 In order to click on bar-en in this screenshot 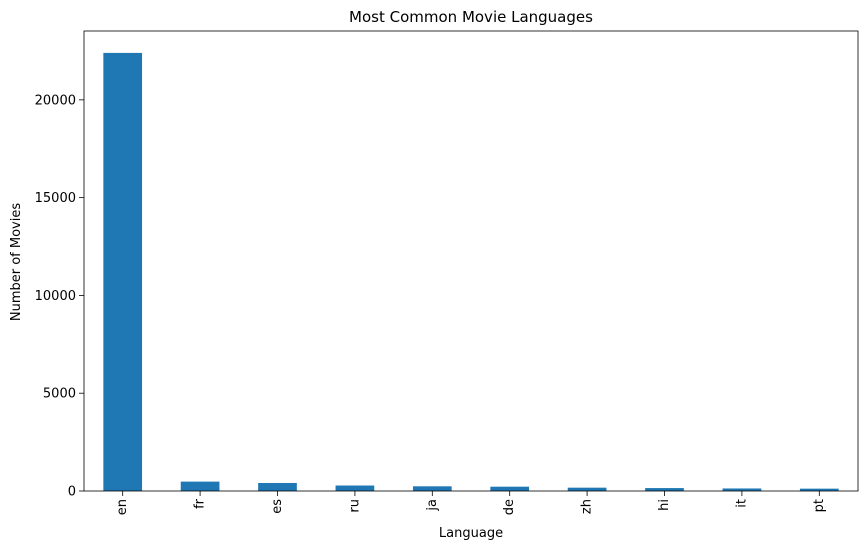, I will do `click(123, 272)`.